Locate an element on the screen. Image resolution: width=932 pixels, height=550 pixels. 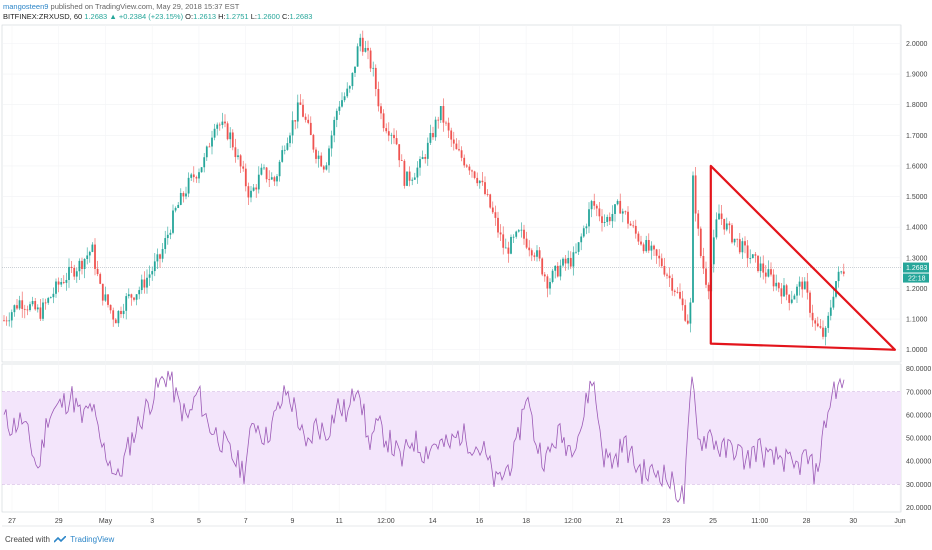
x-tick-label: 30 is located at coordinates (853, 521).